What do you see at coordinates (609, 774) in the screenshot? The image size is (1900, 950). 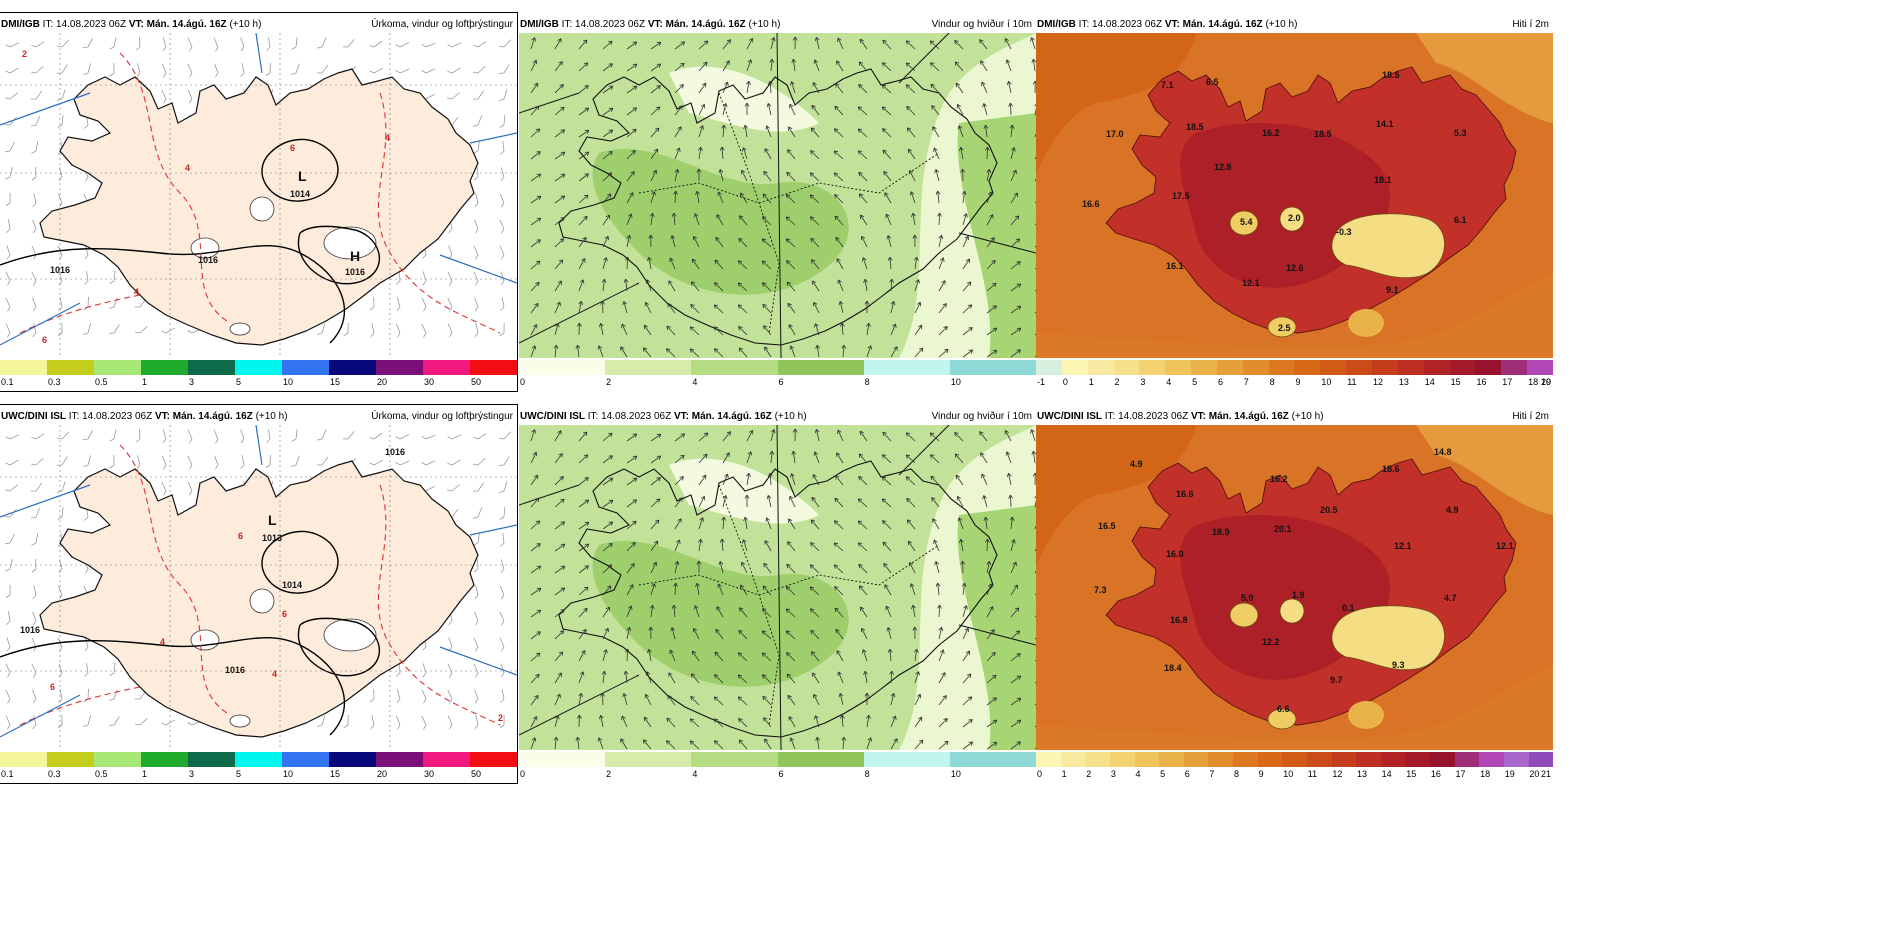 I see `colorbar-tick-label: 2` at bounding box center [609, 774].